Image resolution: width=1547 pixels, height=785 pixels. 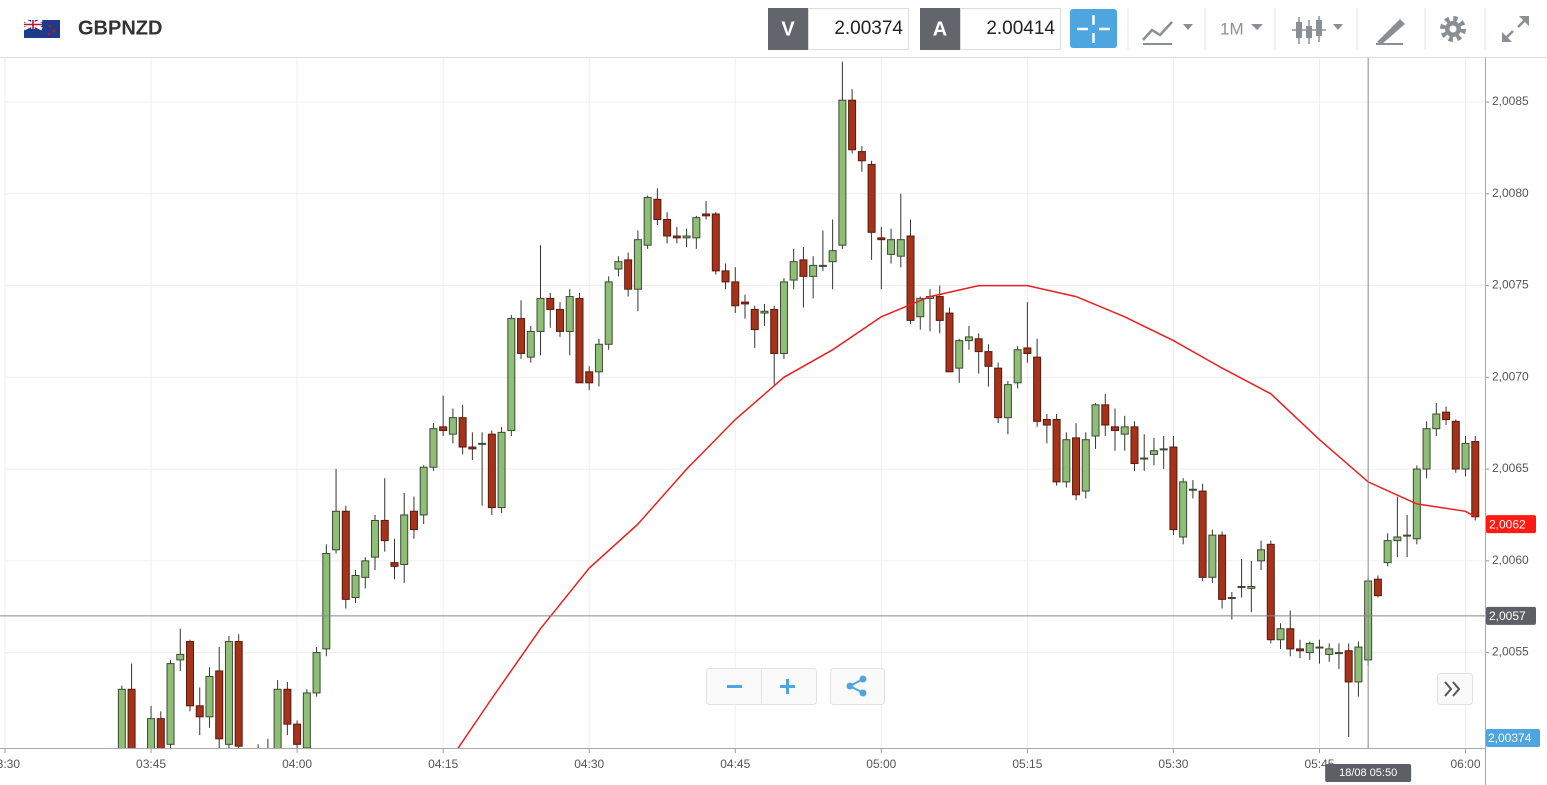 What do you see at coordinates (1510, 101) in the screenshot?
I see `y-tick-label: 2,0085` at bounding box center [1510, 101].